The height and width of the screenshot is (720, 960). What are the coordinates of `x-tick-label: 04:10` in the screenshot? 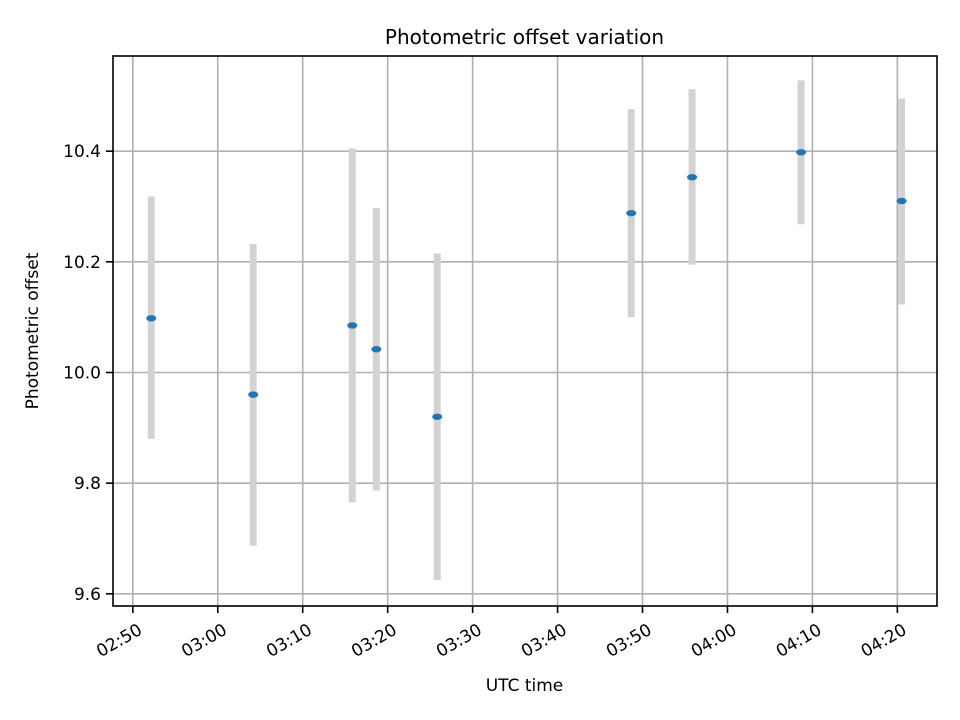 It's located at (799, 641).